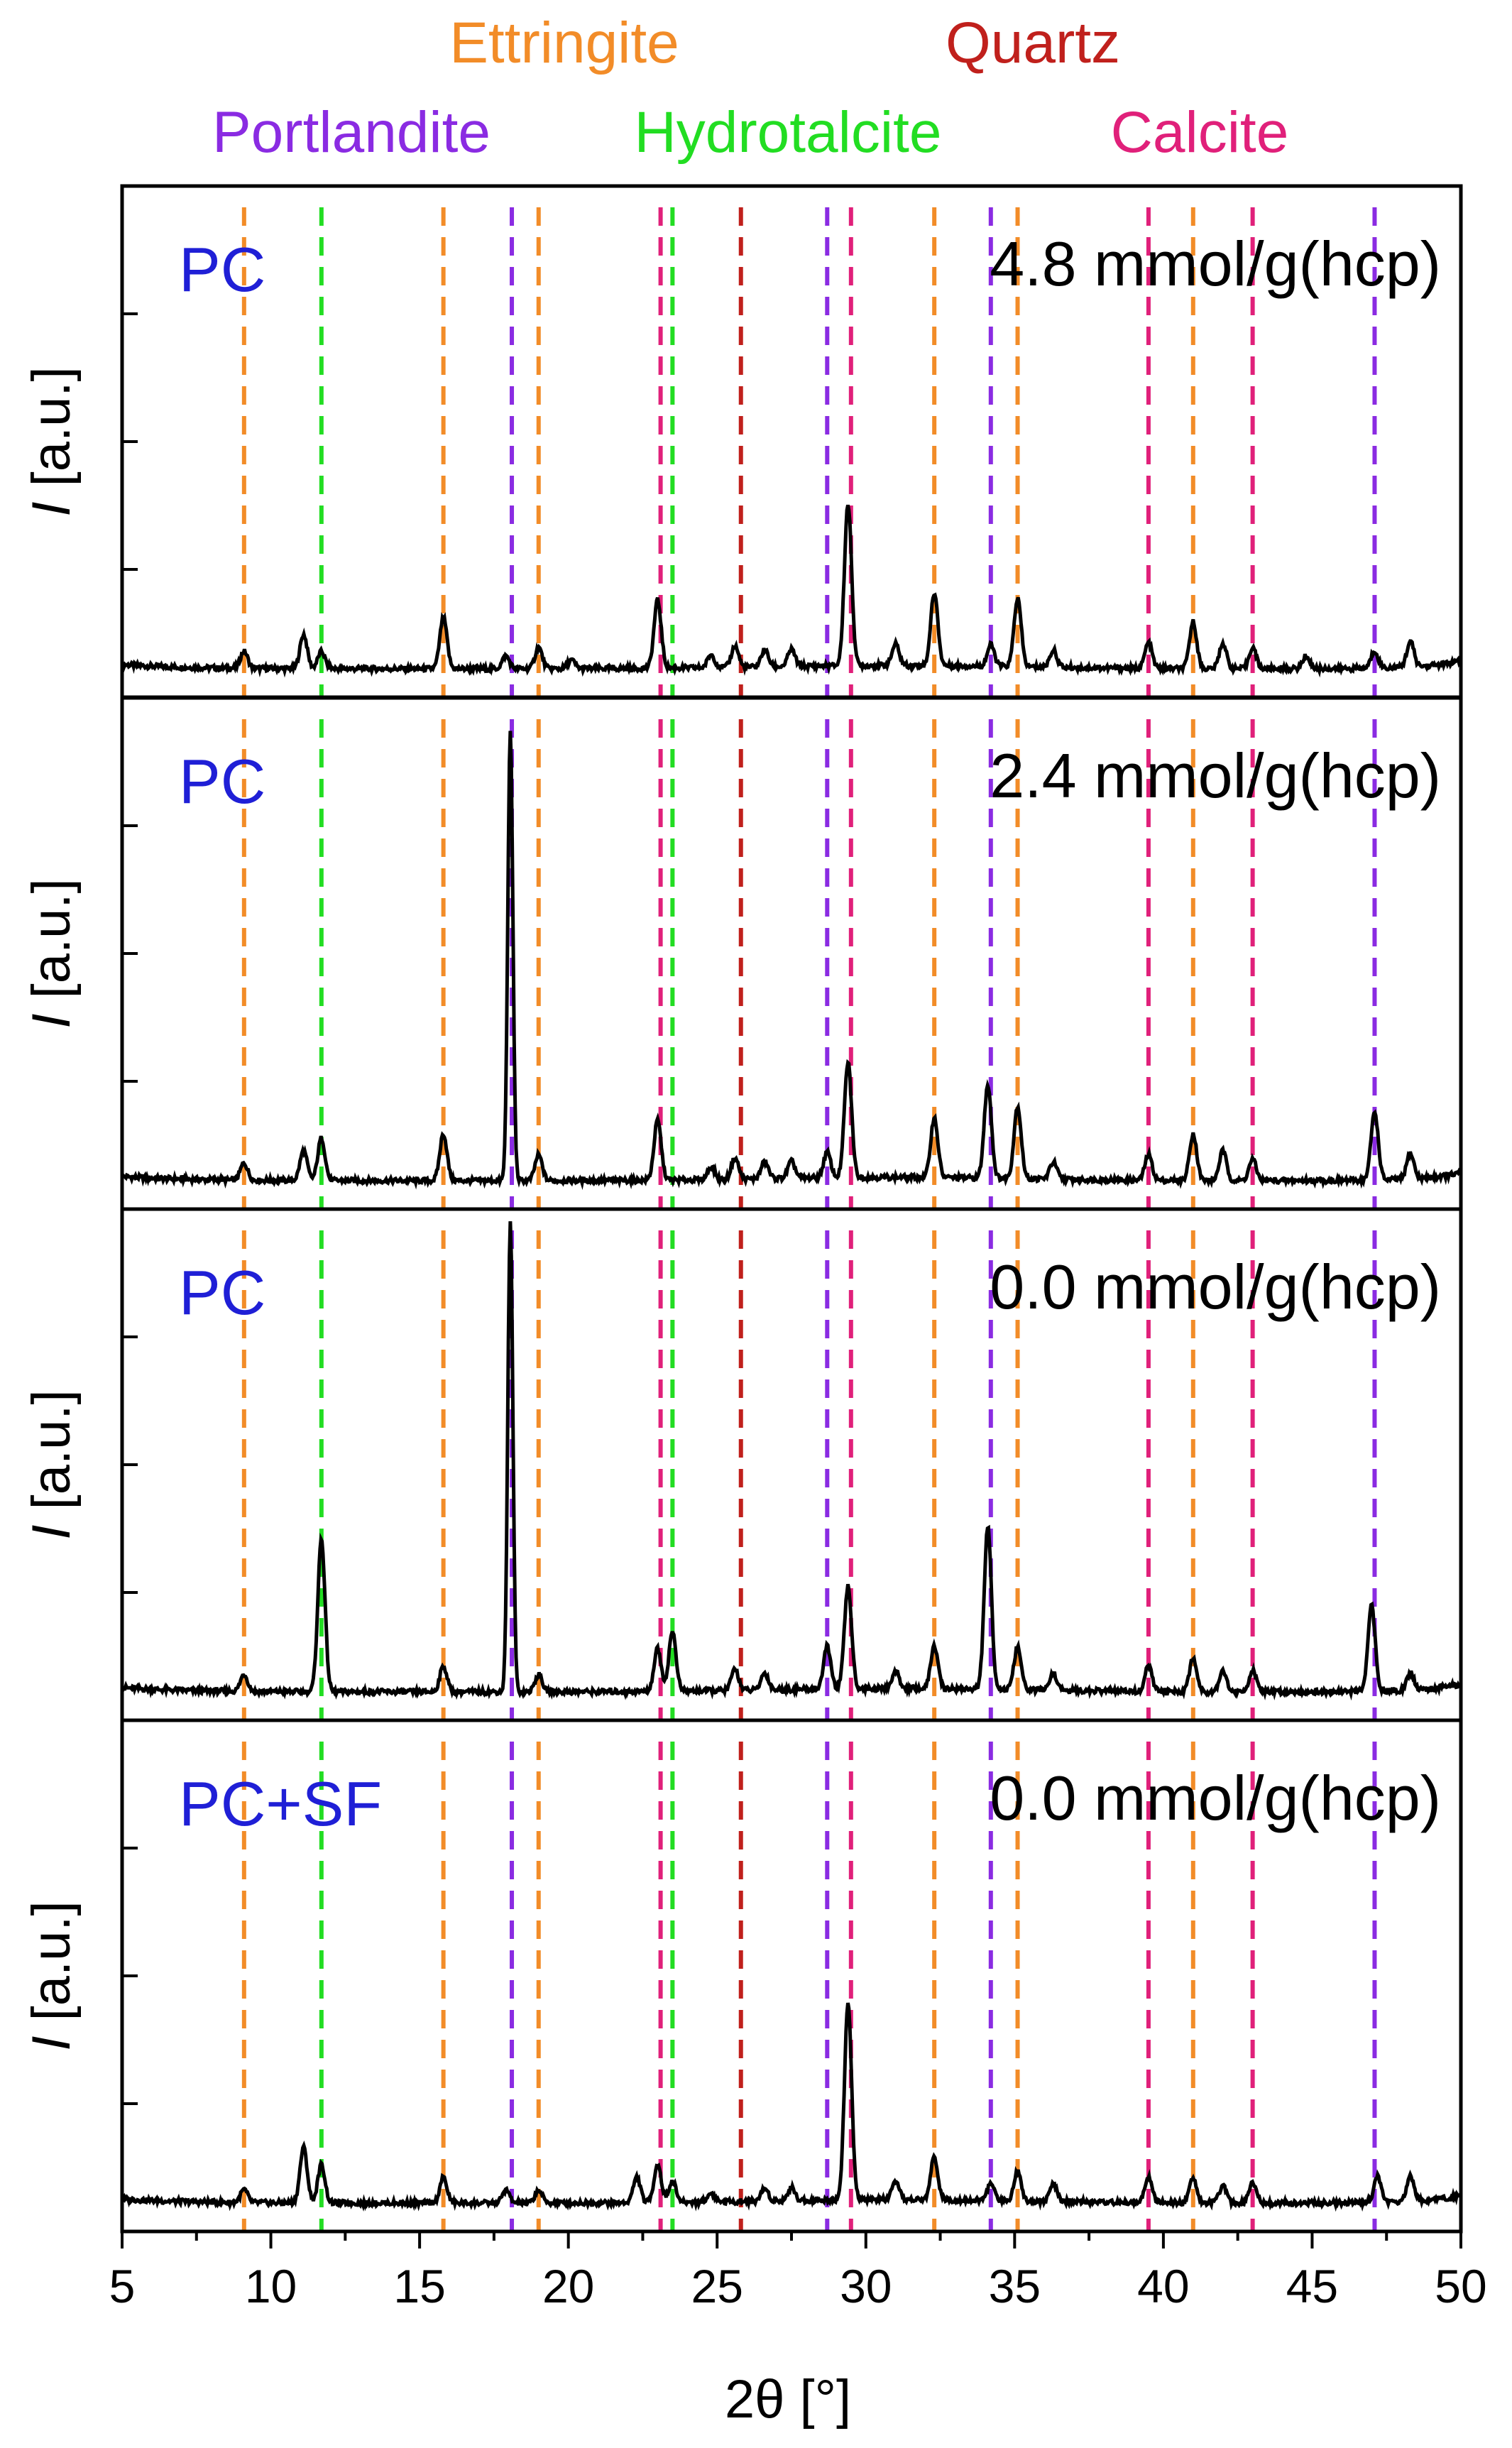 This screenshot has height=2448, width=1512. I want to click on x-tick-label: 45, so click(1312, 2286).